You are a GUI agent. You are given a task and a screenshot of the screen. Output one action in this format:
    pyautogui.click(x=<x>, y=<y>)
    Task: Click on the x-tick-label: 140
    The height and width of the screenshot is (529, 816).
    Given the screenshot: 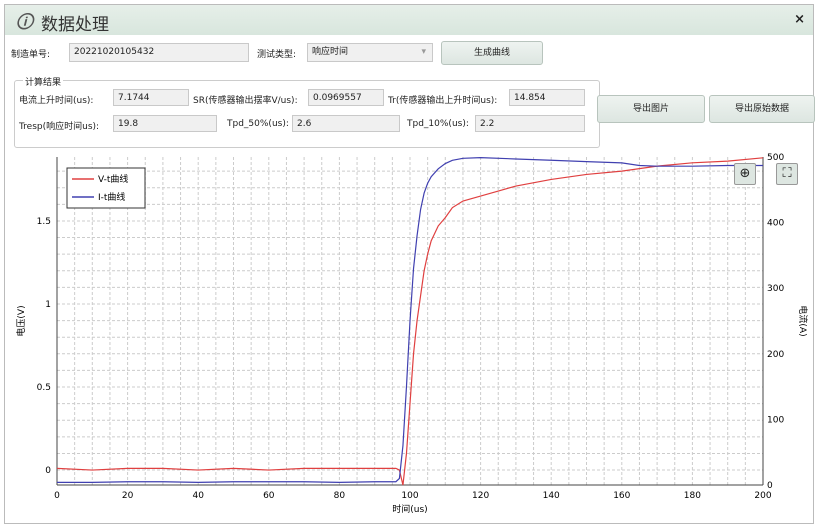 What is the action you would take?
    pyautogui.click(x=551, y=496)
    